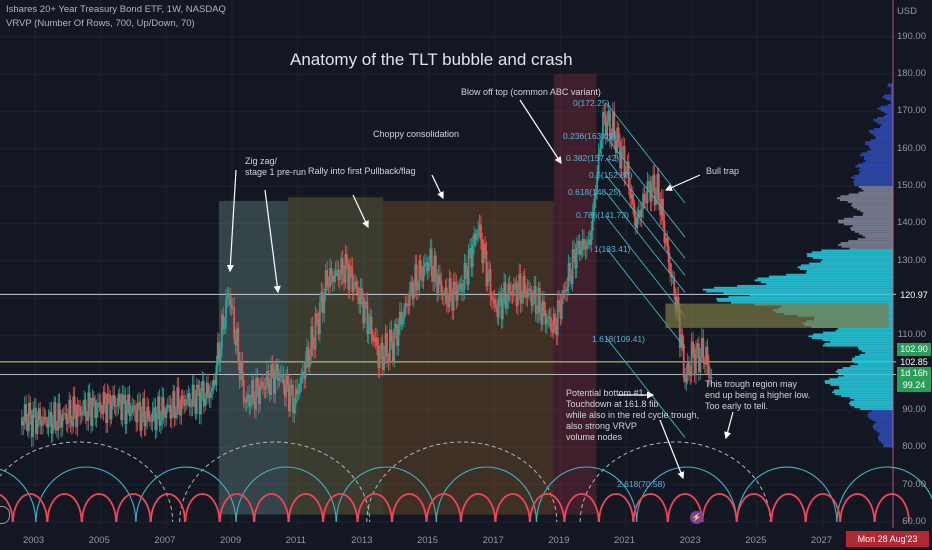 The image size is (932, 550). I want to click on fib-label: 0.786(141.73), so click(602, 215).